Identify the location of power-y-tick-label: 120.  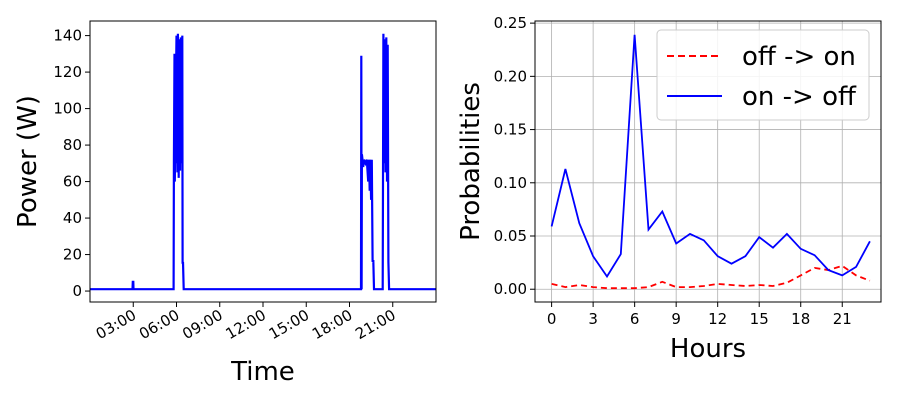
(67, 72).